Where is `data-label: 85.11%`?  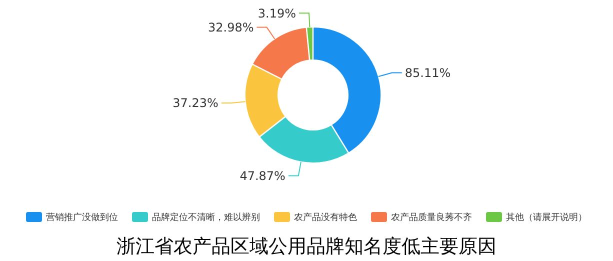
data-label: 85.11% is located at coordinates (427, 73).